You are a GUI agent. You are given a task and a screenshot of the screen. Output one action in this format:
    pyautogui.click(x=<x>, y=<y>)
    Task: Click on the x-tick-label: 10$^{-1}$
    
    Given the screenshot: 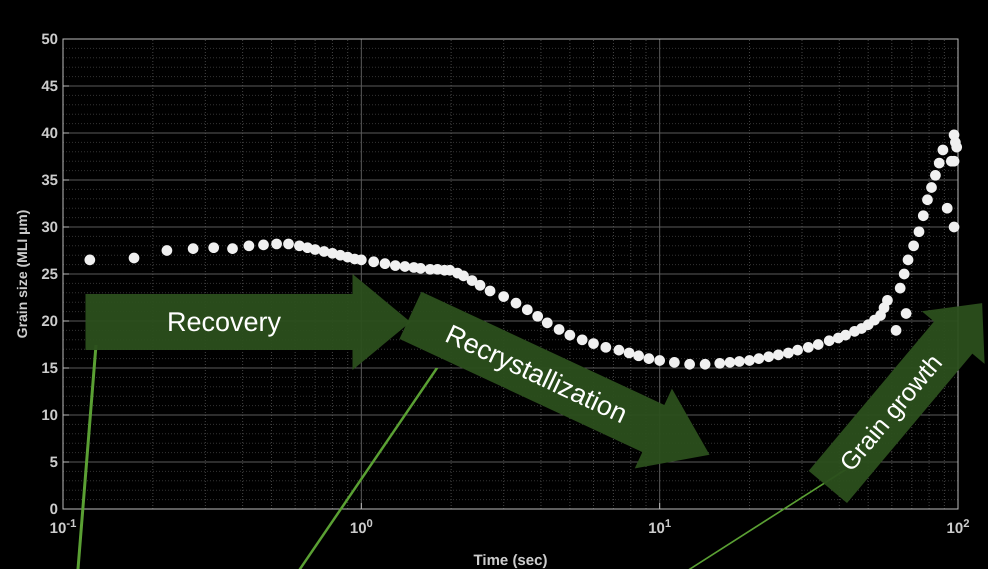 What is the action you would take?
    pyautogui.click(x=63, y=527)
    